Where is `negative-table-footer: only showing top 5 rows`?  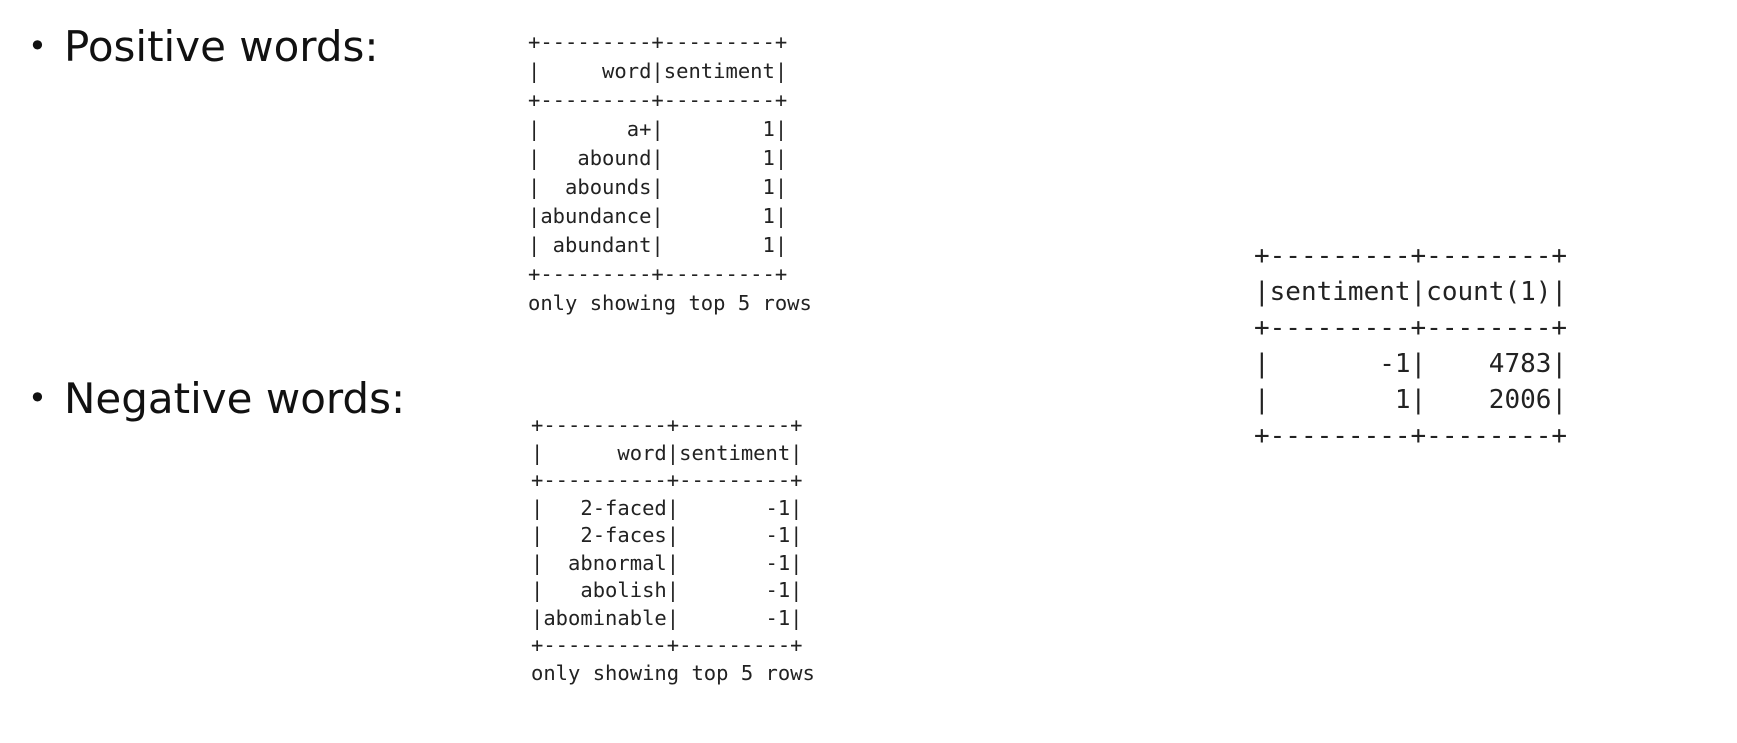 negative-table-footer: only showing top 5 rows is located at coordinates (673, 672).